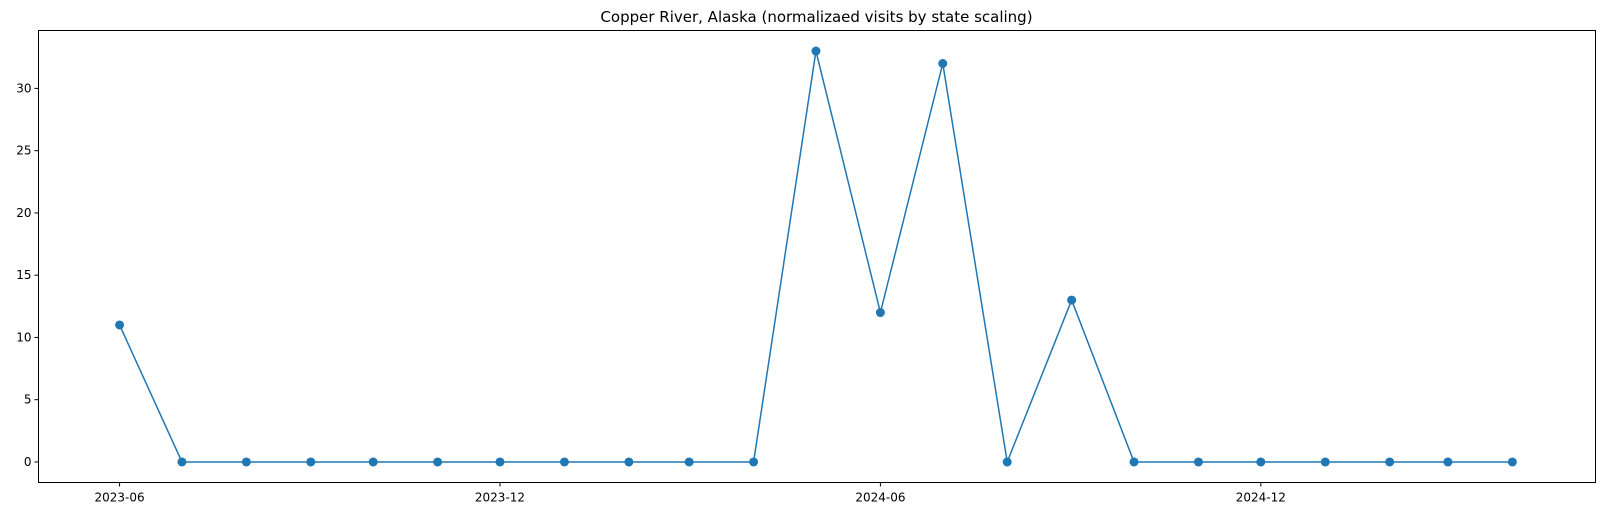 The height and width of the screenshot is (526, 1597). What do you see at coordinates (1261, 498) in the screenshot?
I see `x-tick-label: 2024-12` at bounding box center [1261, 498].